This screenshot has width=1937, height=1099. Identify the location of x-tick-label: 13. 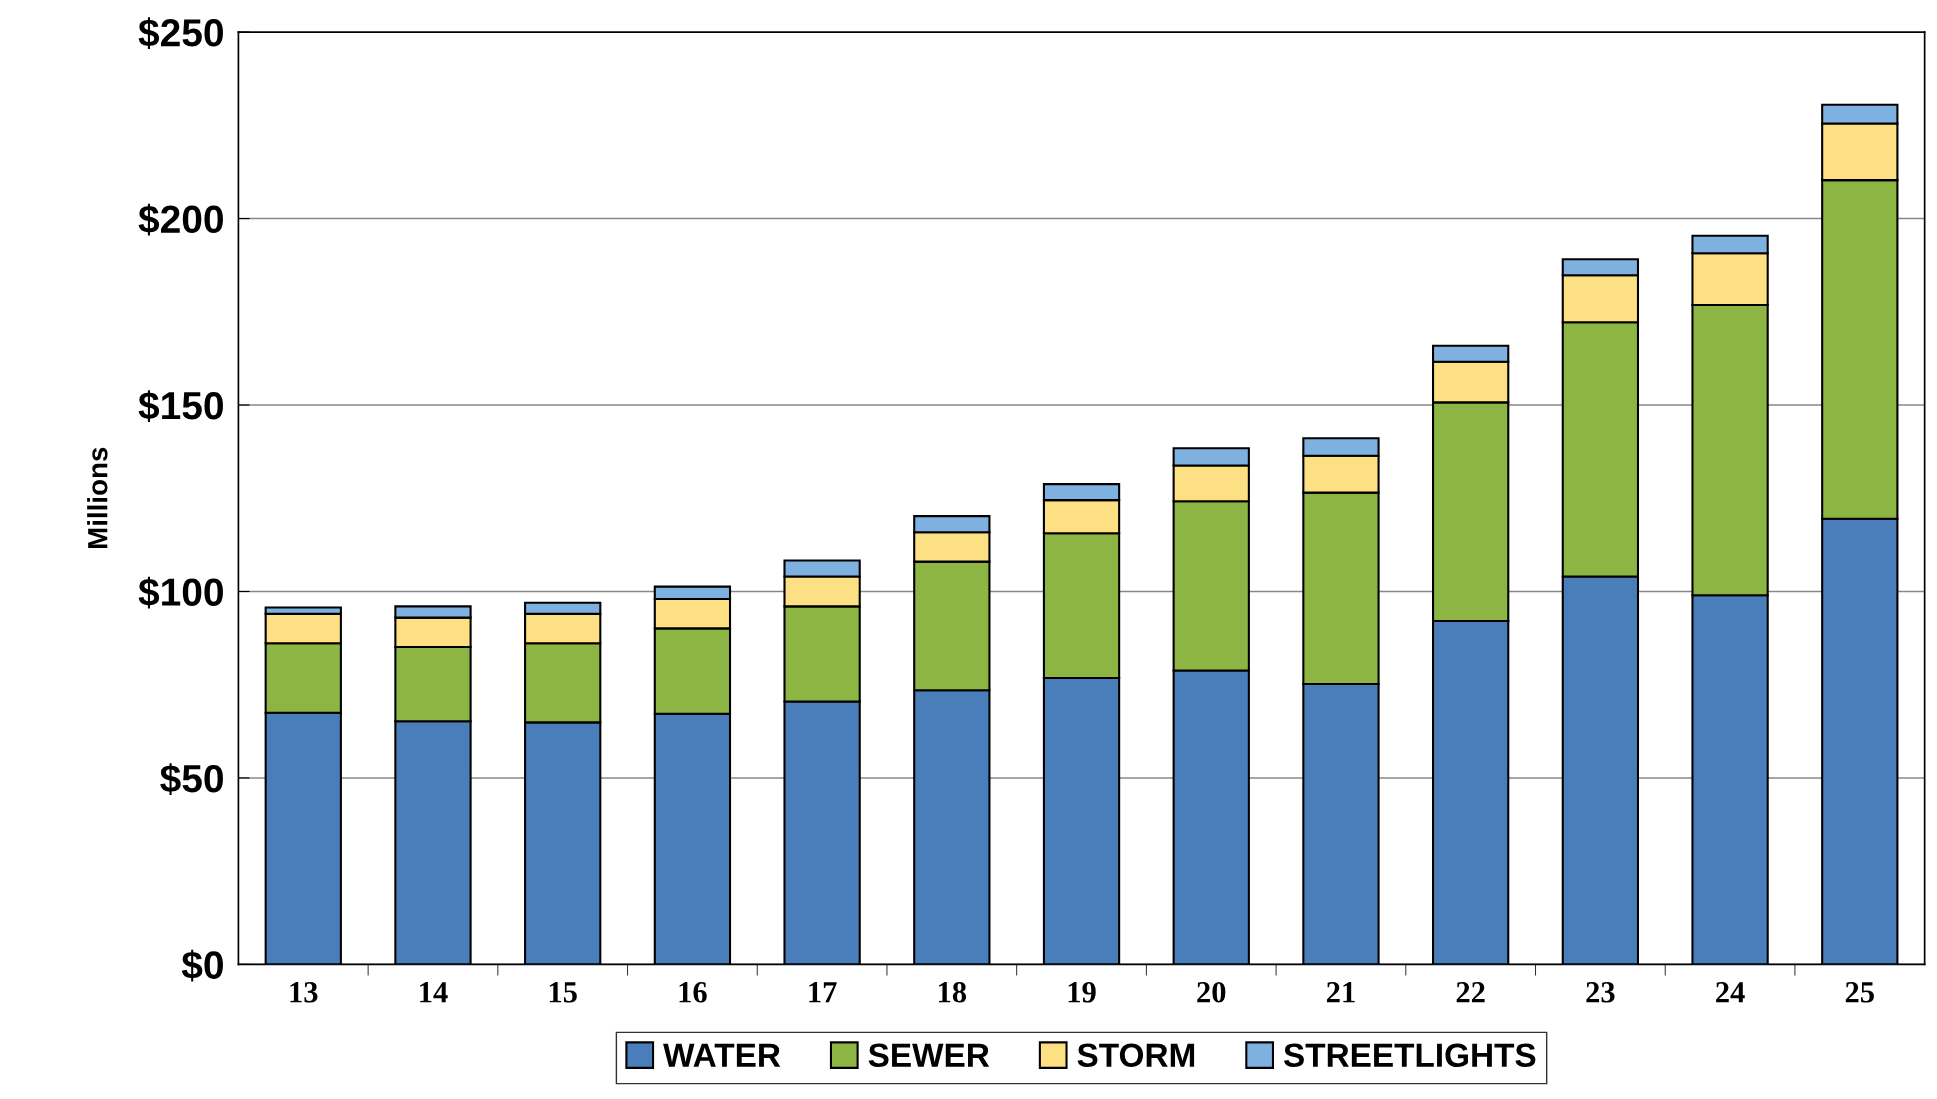
(304, 992).